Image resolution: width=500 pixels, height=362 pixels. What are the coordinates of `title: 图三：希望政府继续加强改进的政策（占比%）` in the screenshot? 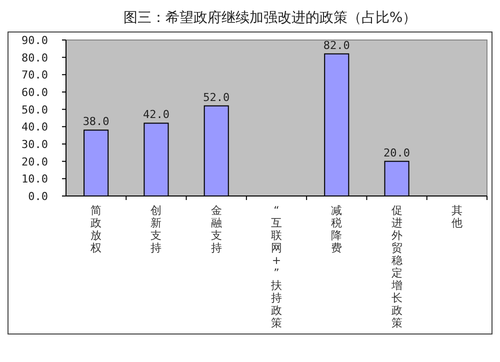 It's located at (270, 18).